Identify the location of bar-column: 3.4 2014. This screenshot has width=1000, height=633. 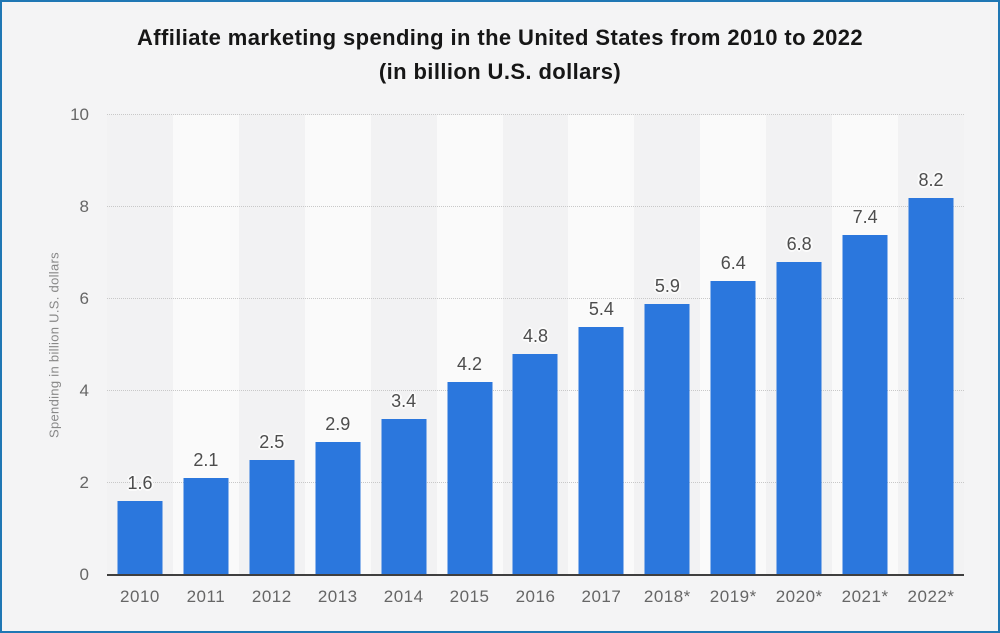
(403, 360).